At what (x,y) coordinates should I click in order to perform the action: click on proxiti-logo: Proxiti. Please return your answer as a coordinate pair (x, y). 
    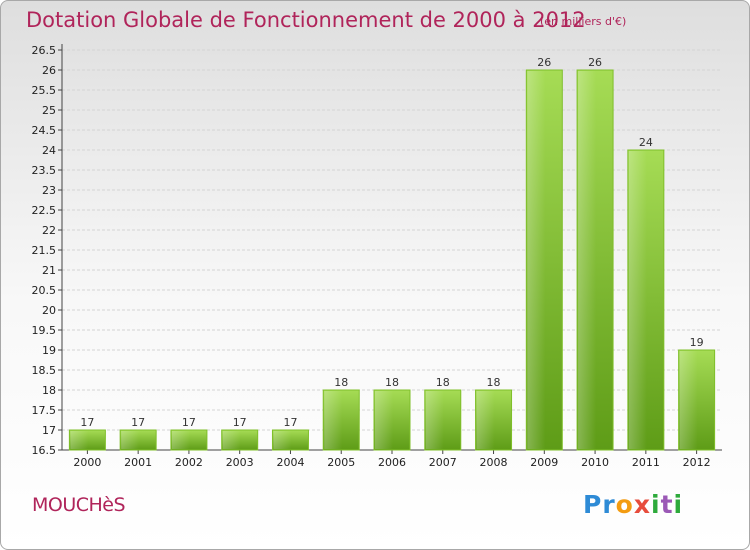
    Looking at the image, I should click on (633, 504).